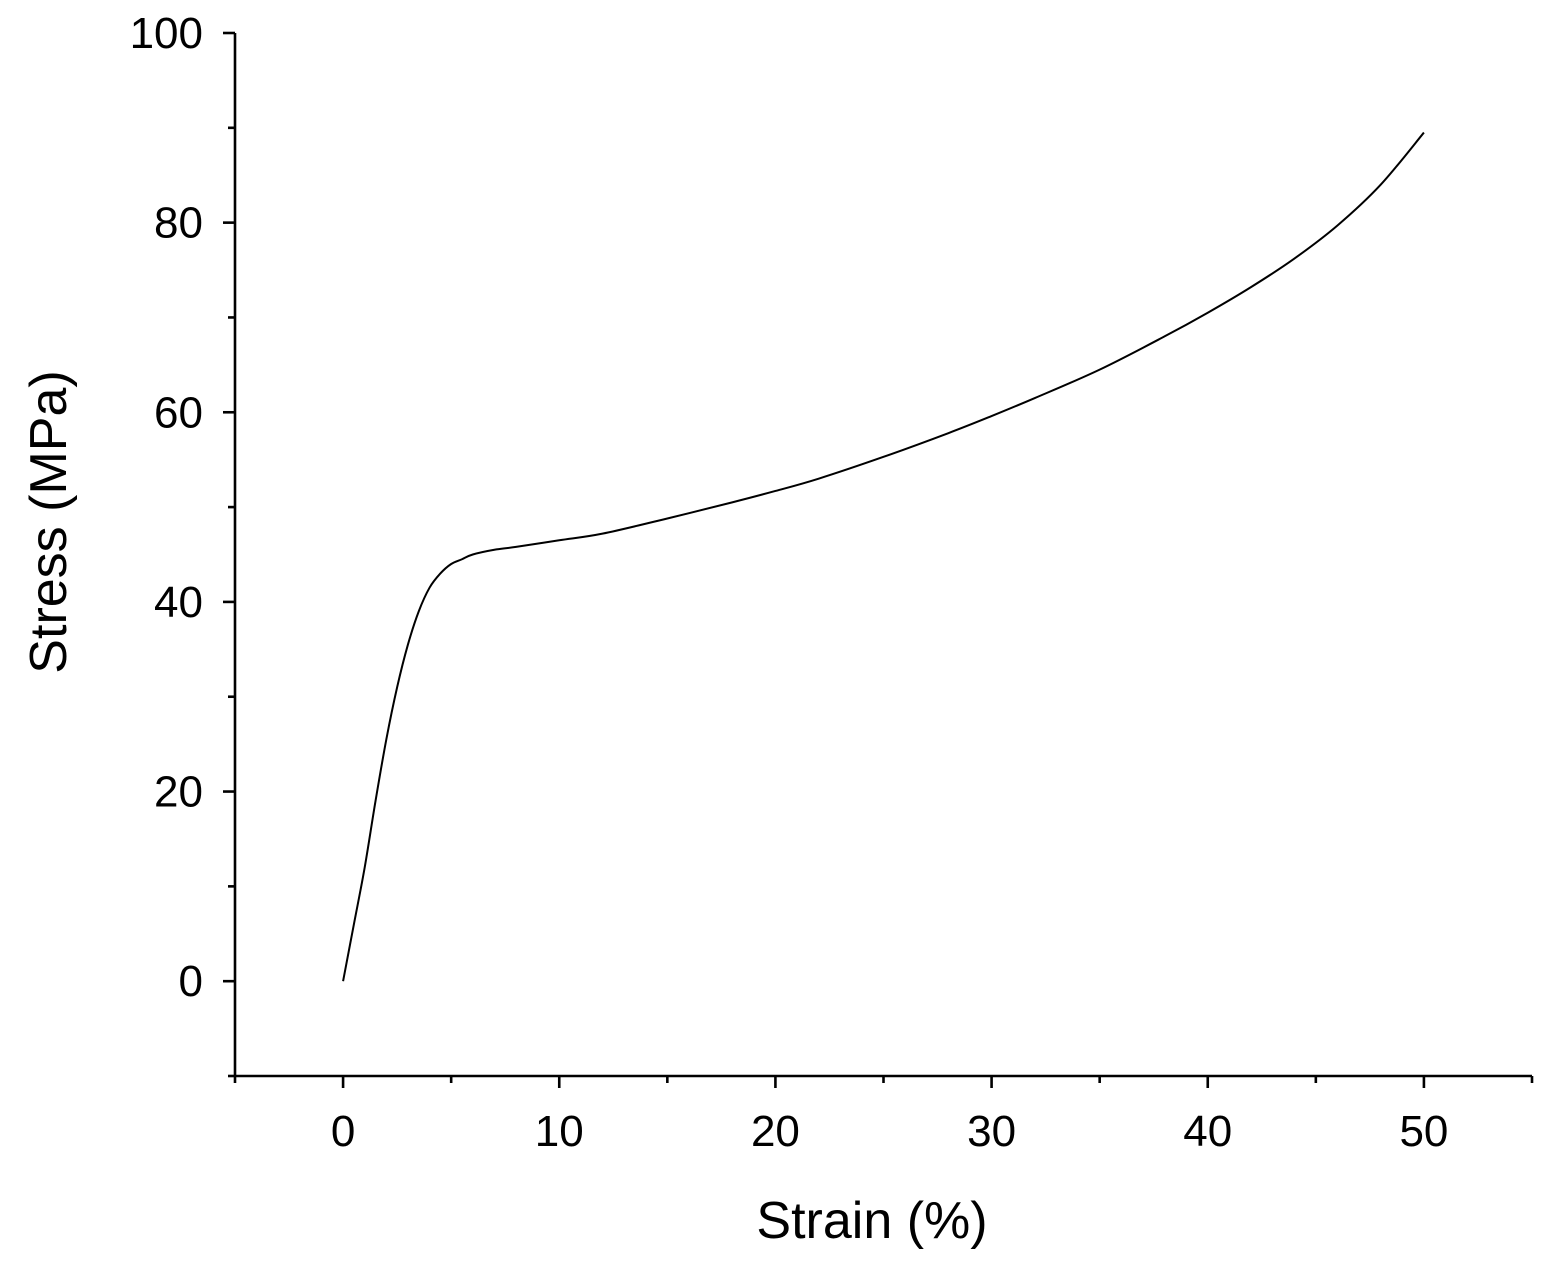 This screenshot has width=1558, height=1271. I want to click on y-tick-label: 80, so click(178, 223).